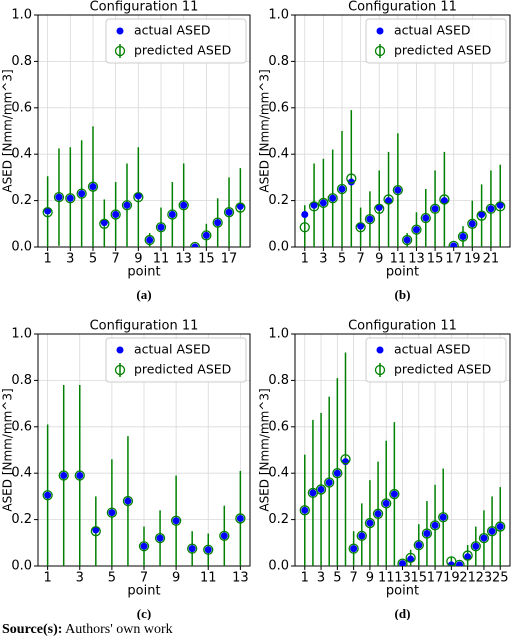 The height and width of the screenshot is (642, 520). I want to click on chart-title: Configuration 11, so click(144, 326).